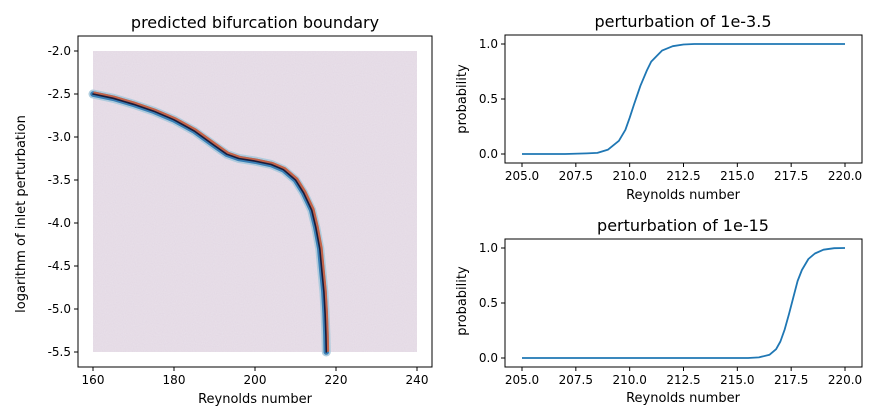  What do you see at coordinates (59, 51) in the screenshot?
I see `y-tick-label: -2.0` at bounding box center [59, 51].